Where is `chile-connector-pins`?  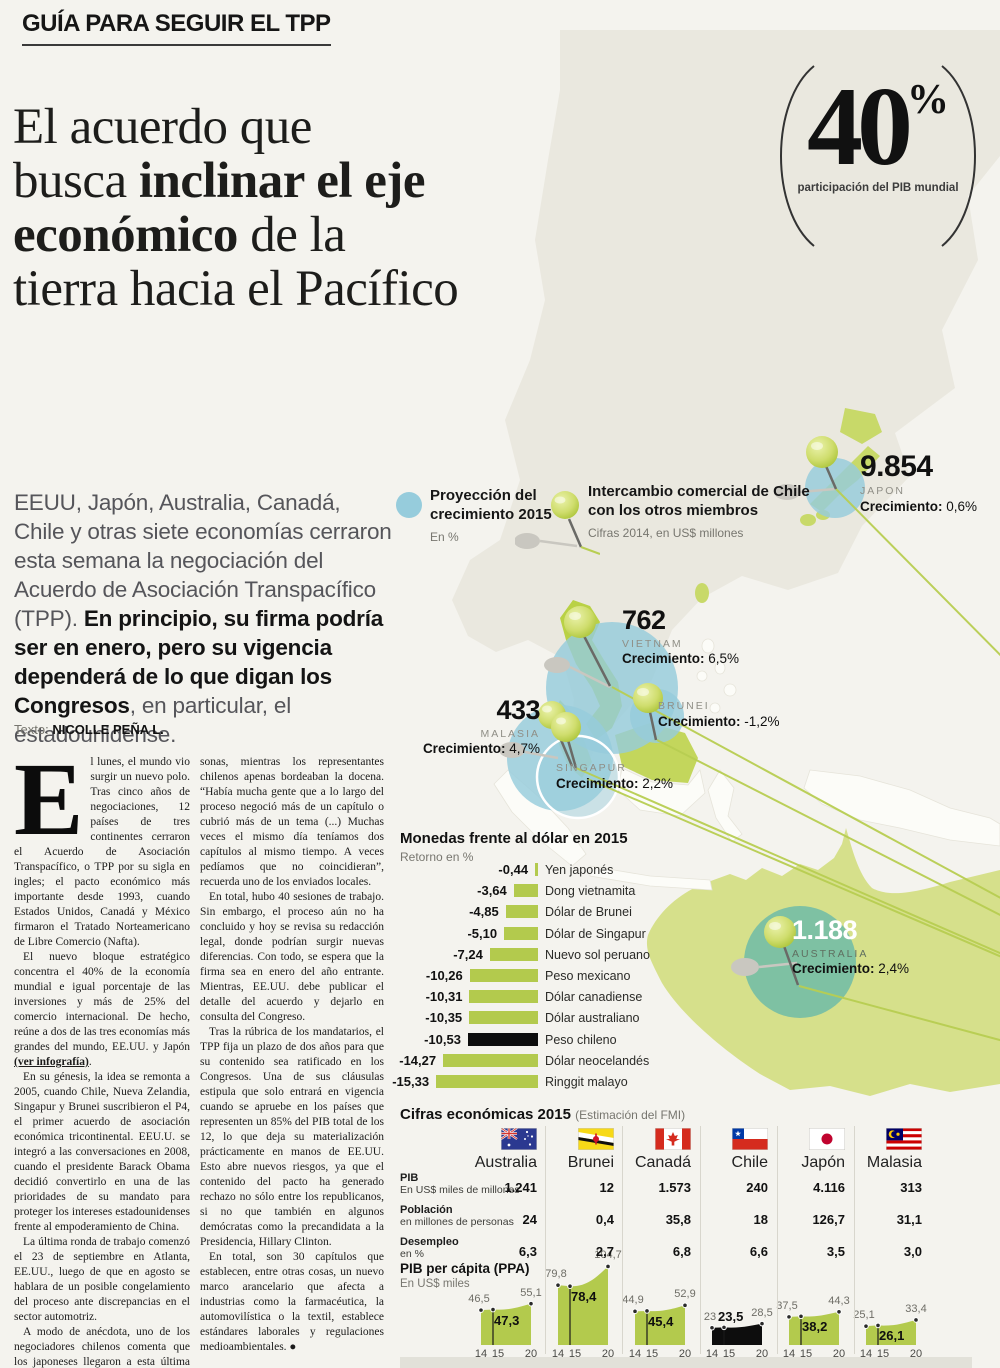
chile-connector-pins is located at coordinates (667, 730).